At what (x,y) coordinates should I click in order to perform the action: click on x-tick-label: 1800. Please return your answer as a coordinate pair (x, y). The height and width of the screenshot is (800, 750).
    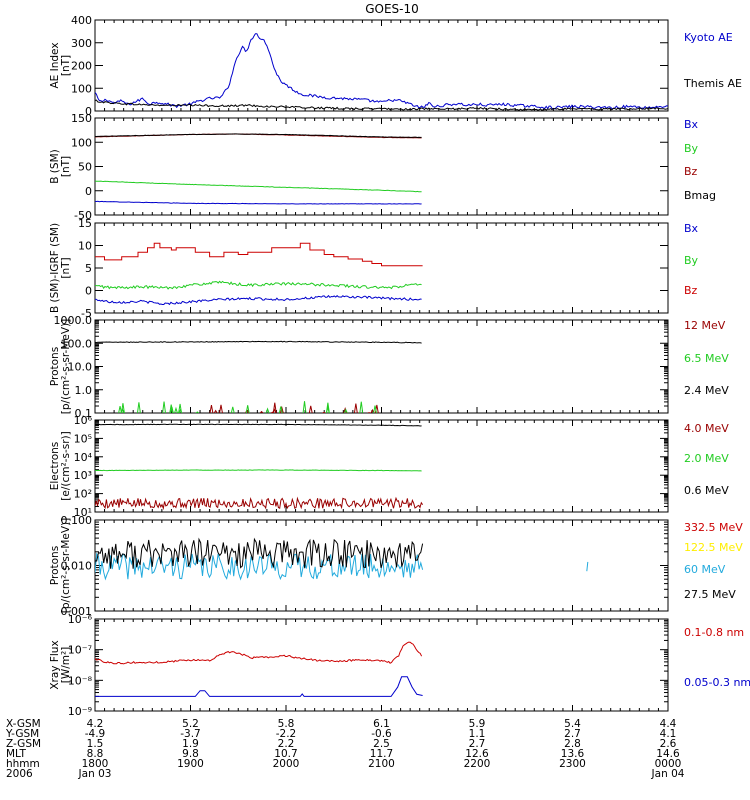
    Looking at the image, I should click on (95, 764).